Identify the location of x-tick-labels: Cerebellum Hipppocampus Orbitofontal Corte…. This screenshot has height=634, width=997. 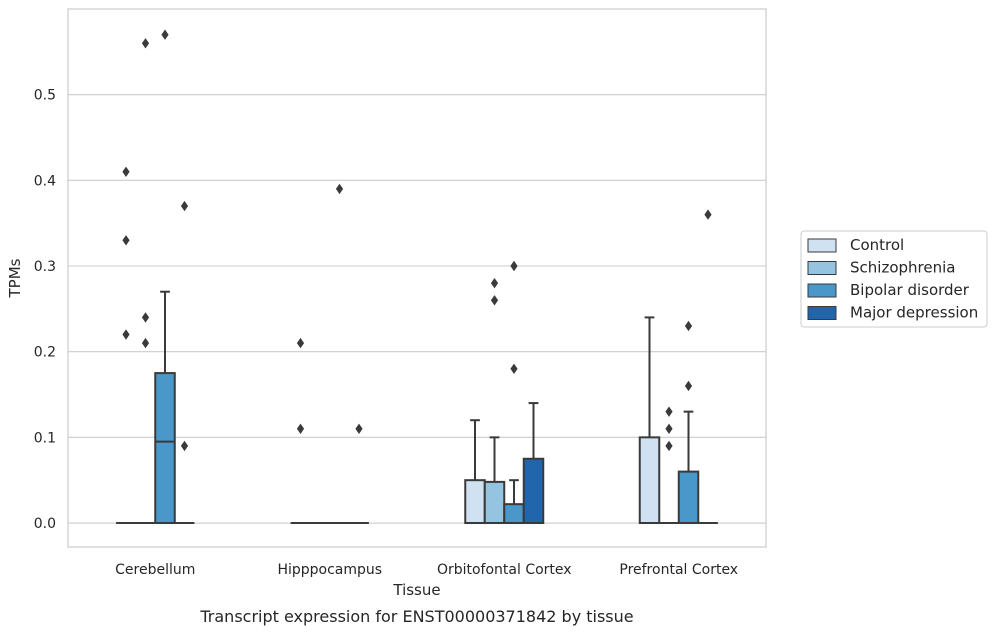
(426, 570).